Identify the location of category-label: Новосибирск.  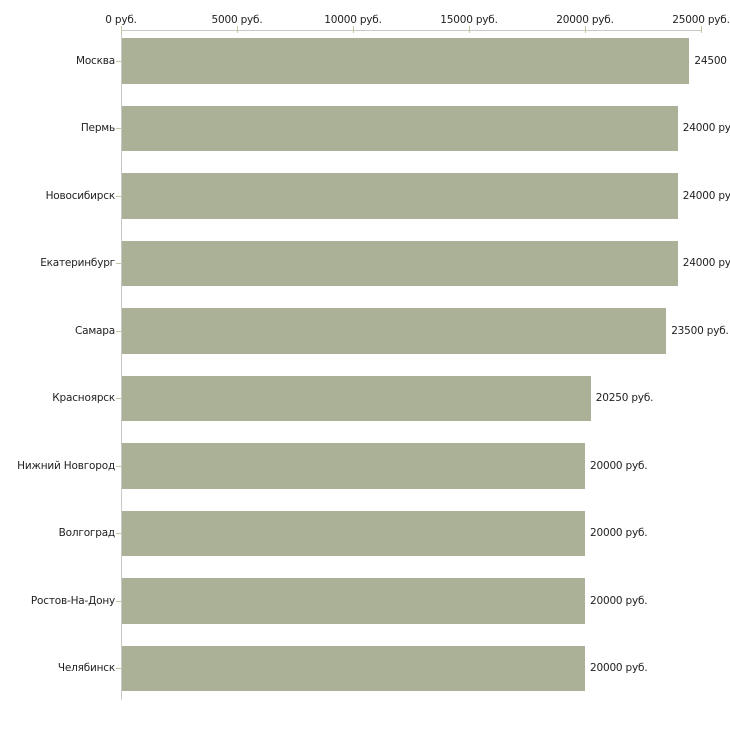
(80, 195).